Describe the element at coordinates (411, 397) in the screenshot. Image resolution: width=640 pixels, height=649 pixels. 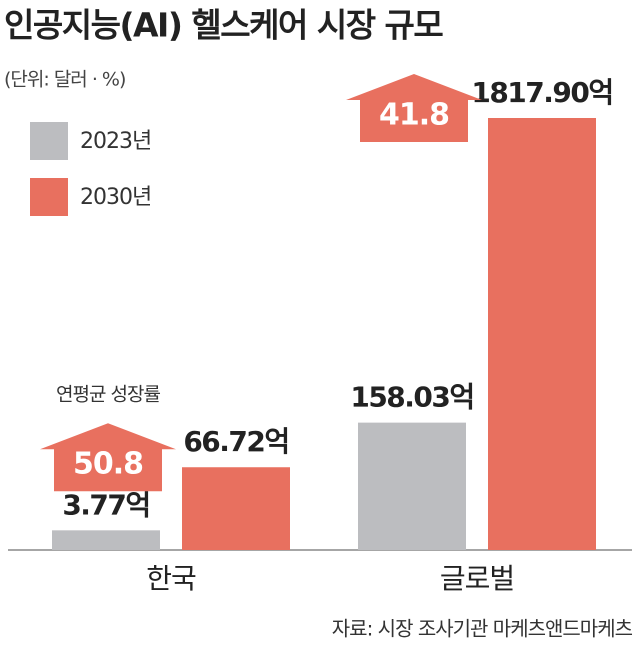
I see `value-label: 158.03억` at that location.